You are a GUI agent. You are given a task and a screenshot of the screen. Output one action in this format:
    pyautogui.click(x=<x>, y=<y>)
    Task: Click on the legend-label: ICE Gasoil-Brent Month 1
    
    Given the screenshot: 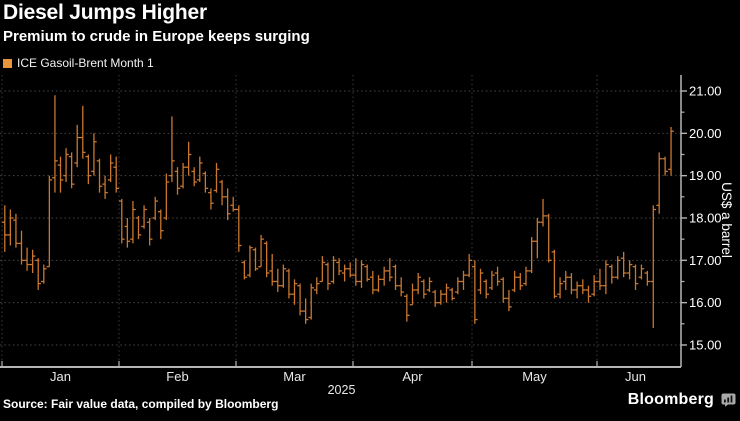 What is the action you would take?
    pyautogui.click(x=85, y=63)
    